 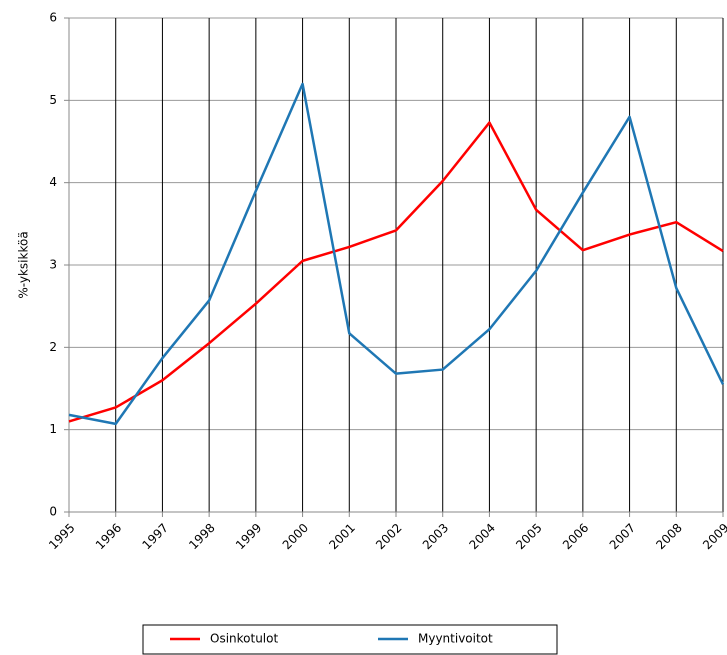 I want to click on x-tick-label: 1999, so click(x=248, y=536).